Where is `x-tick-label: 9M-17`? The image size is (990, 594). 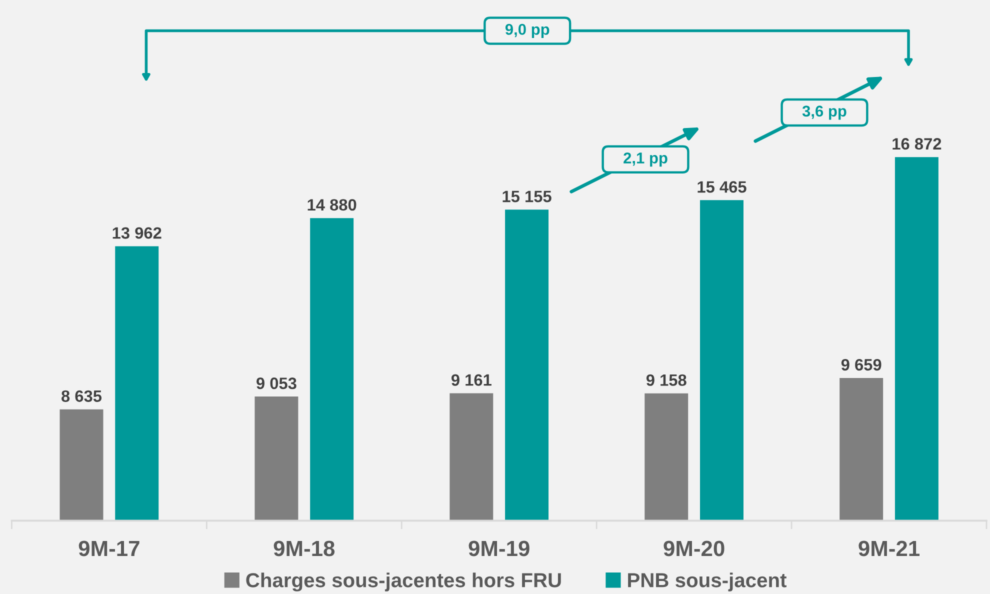 x-tick-label: 9M-17 is located at coordinates (109, 548).